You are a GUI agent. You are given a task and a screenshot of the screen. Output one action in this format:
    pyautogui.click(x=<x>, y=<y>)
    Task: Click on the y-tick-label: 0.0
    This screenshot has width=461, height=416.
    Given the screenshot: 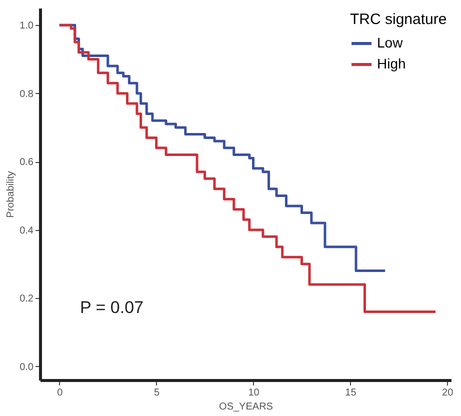 What is the action you would take?
    pyautogui.click(x=27, y=367)
    